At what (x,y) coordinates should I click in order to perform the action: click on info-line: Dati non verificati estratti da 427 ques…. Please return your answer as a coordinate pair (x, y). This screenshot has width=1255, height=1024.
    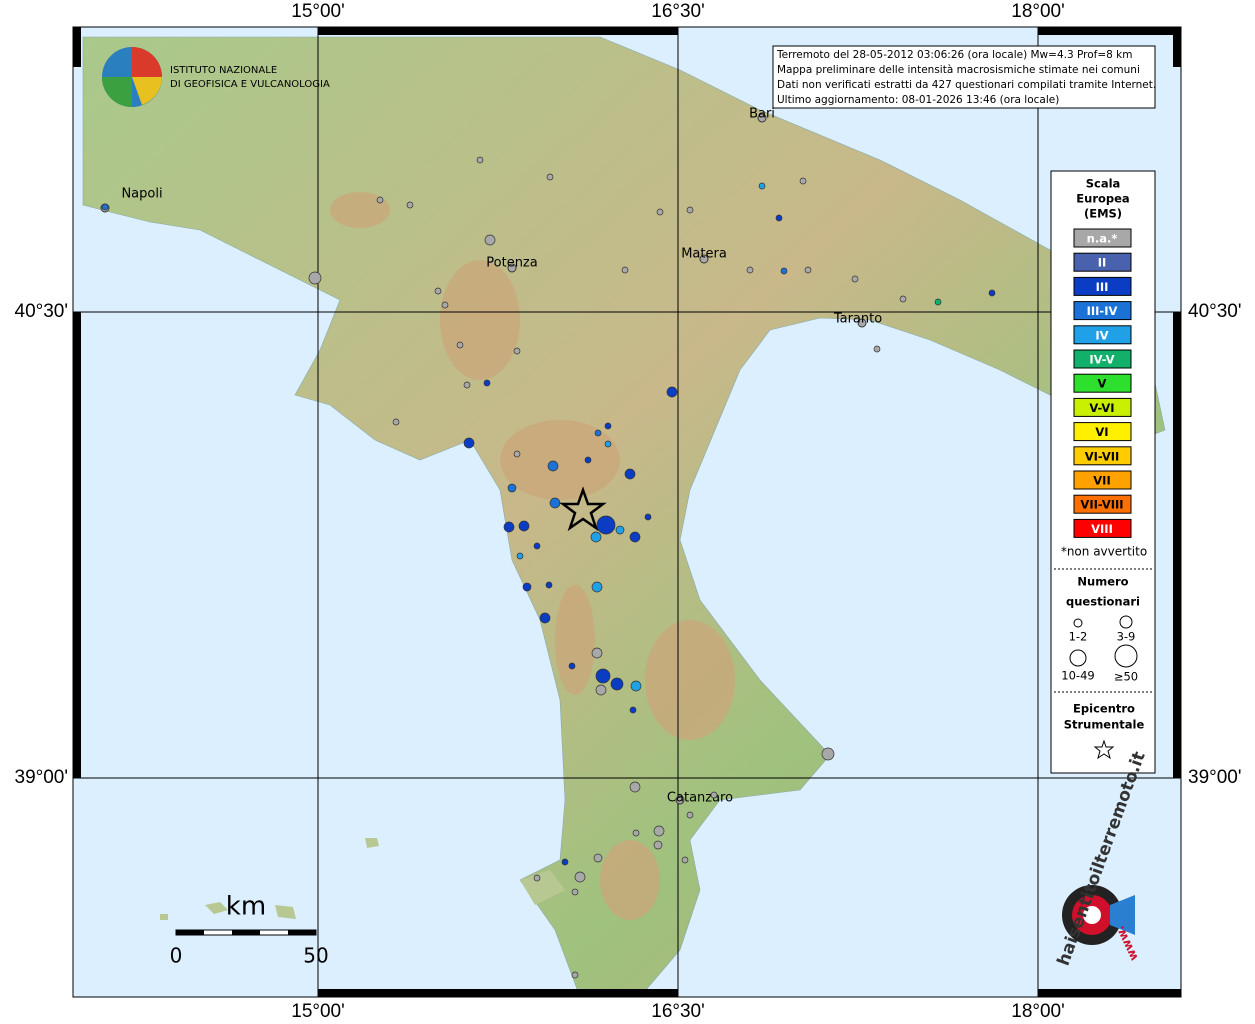
    Looking at the image, I should click on (966, 85).